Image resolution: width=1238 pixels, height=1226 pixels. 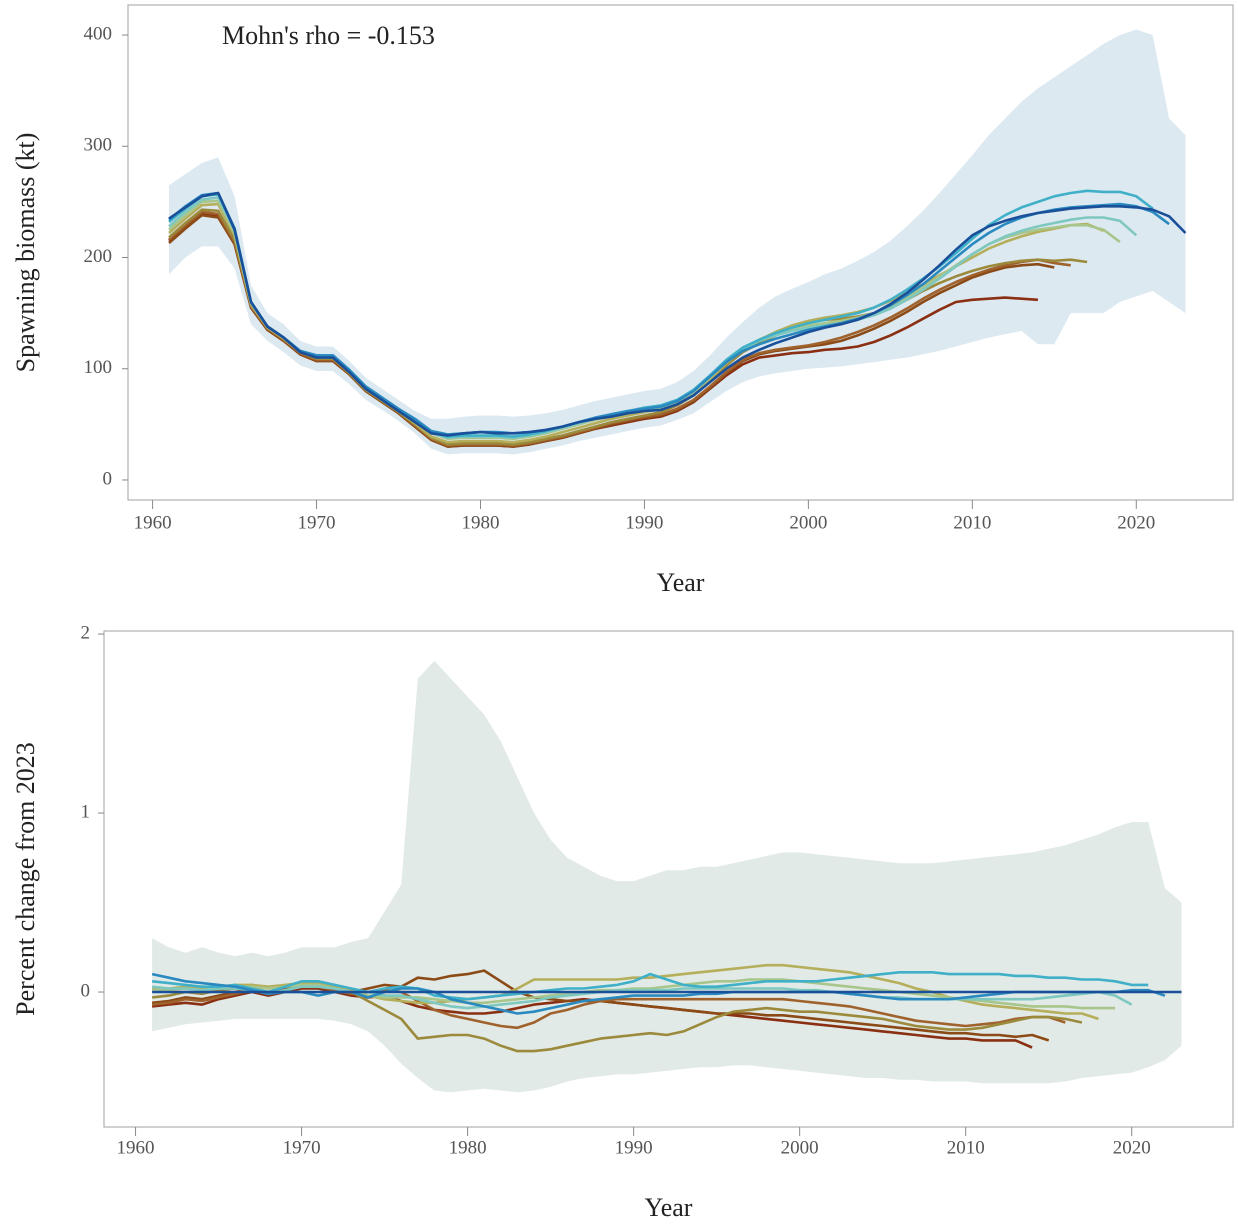 I want to click on y-axis-title: Percent change from 2023, so click(x=25, y=879).